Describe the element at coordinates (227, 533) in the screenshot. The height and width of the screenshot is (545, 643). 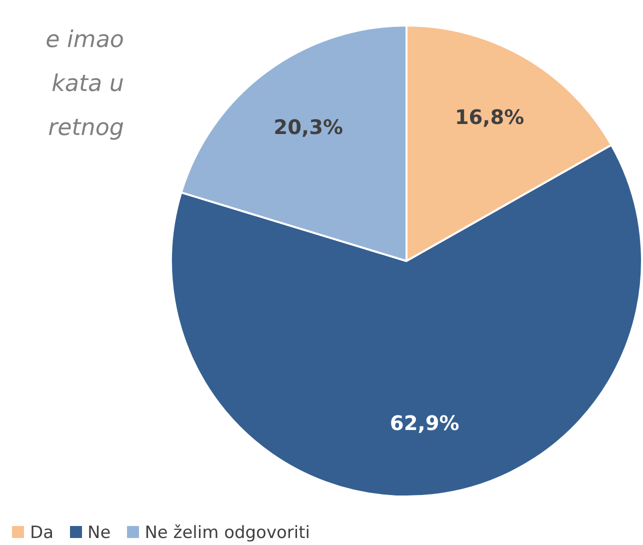
I see `legend-label: Ne želim odgovoriti` at that location.